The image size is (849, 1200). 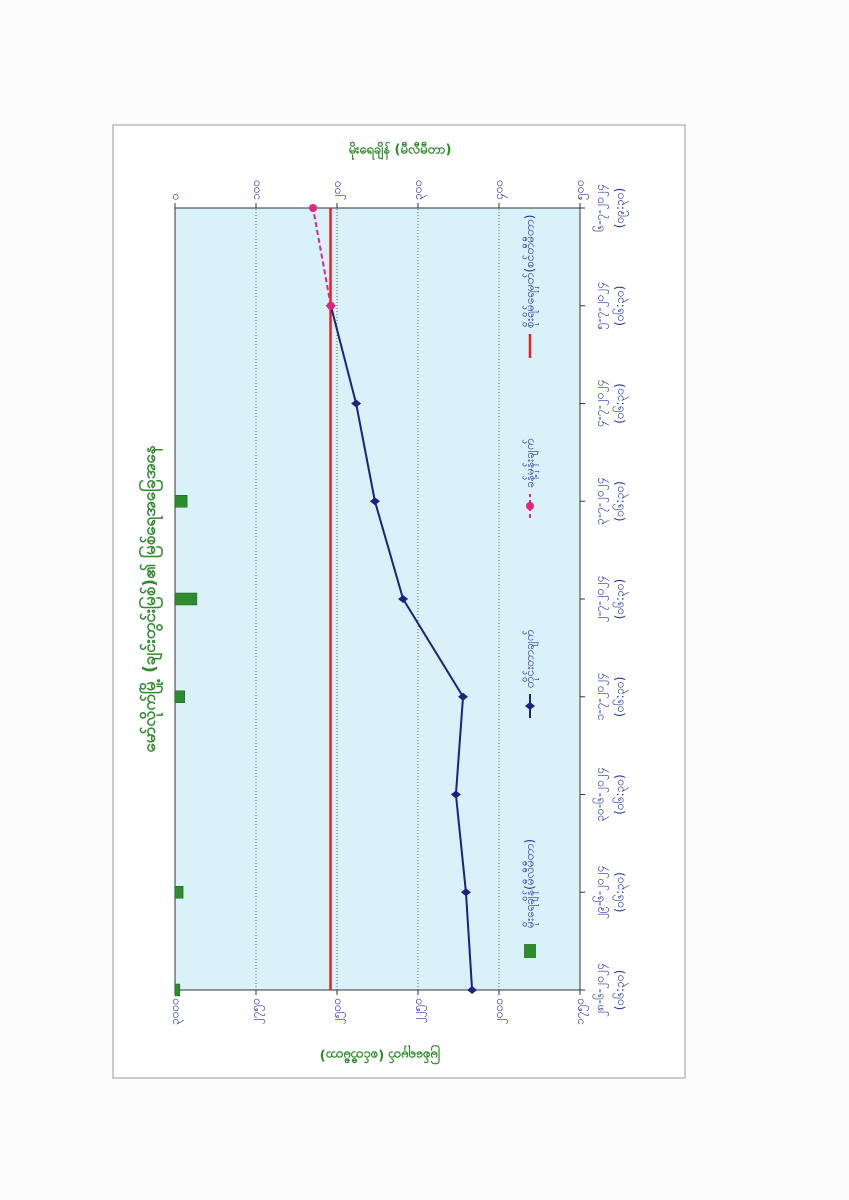 I want to click on x-tick-label: ၃-၇-၂၀၂၄, so click(x=601, y=501).